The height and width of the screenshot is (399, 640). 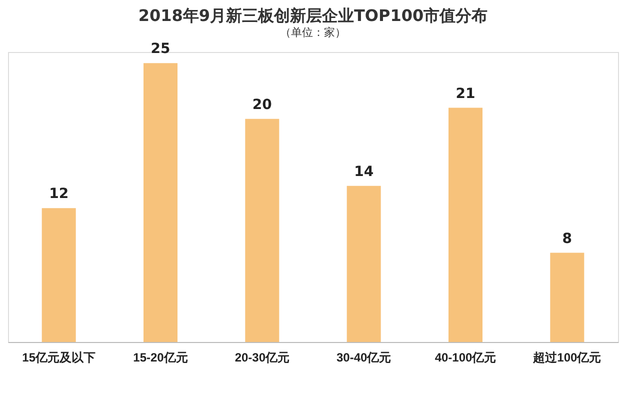 What do you see at coordinates (160, 49) in the screenshot?
I see `data-label: 25` at bounding box center [160, 49].